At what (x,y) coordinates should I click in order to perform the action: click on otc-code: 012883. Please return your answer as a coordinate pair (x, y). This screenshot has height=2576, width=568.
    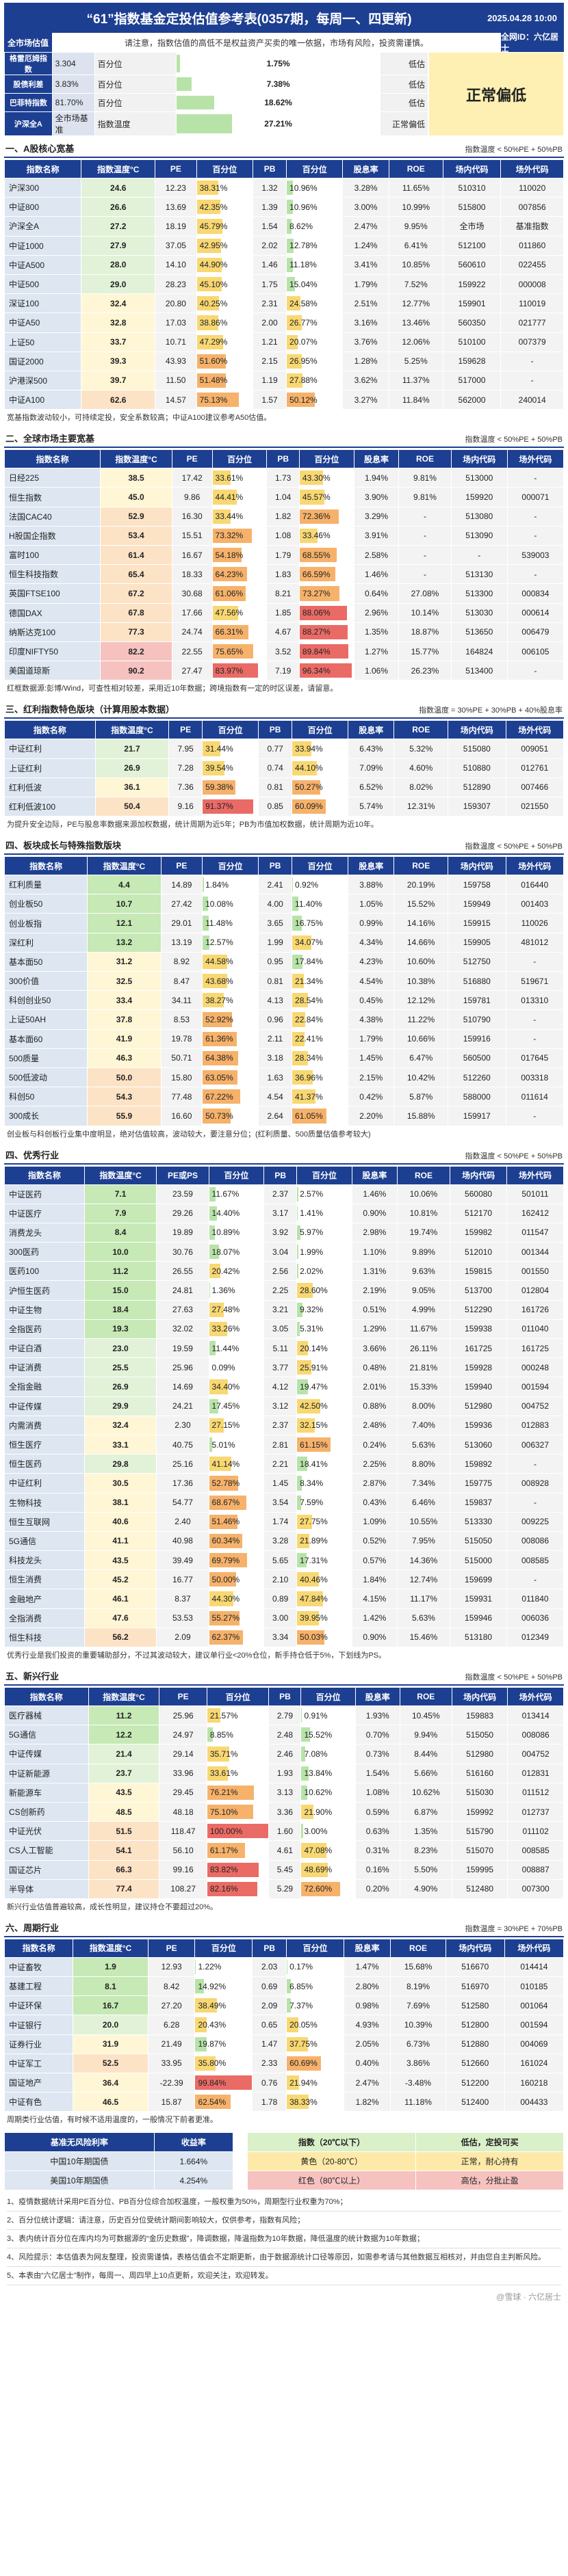
    Looking at the image, I should click on (535, 1425).